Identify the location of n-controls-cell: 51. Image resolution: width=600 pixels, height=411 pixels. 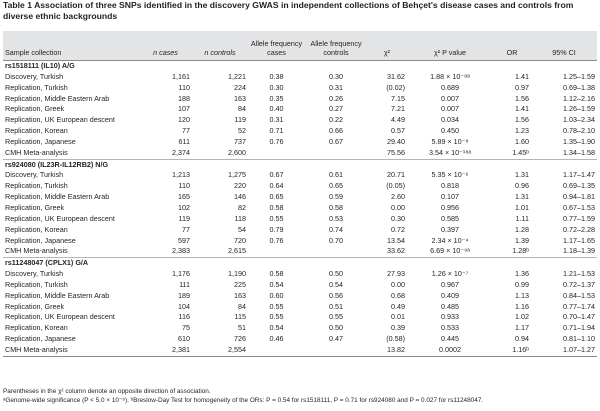
(242, 328).